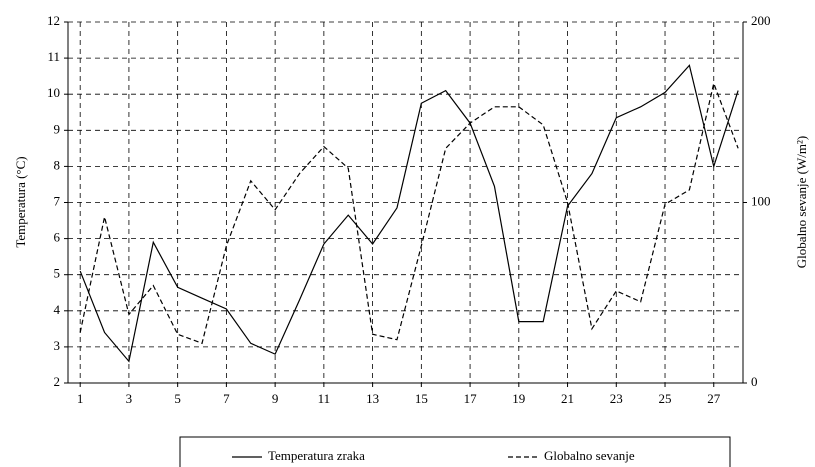  Describe the element at coordinates (57, 345) in the screenshot. I see `y-tick-label: 3` at that location.